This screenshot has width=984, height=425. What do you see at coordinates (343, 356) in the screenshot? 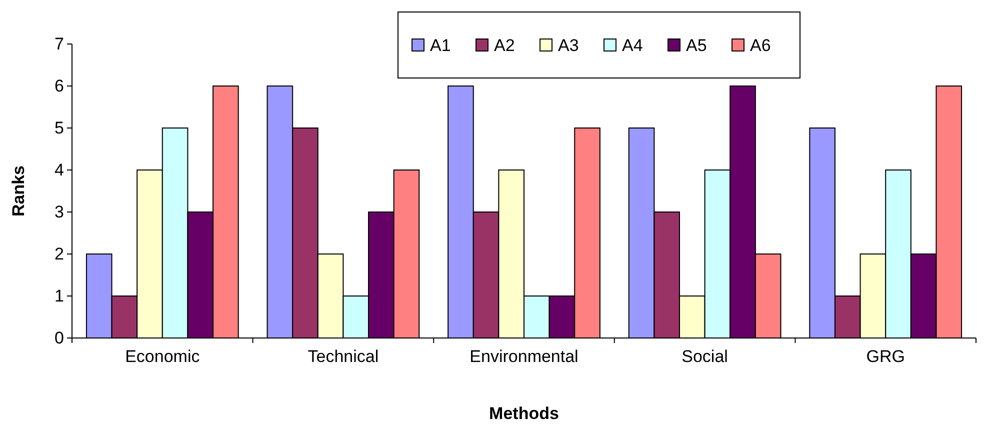
I see `x-tick-label: Technical` at bounding box center [343, 356].